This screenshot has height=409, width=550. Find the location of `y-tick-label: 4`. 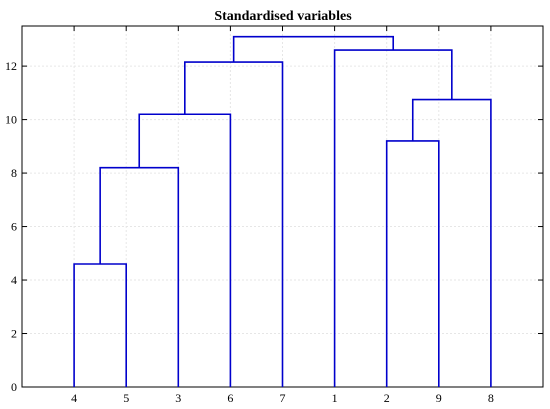

y-tick-label: 4 is located at coordinates (14, 280).